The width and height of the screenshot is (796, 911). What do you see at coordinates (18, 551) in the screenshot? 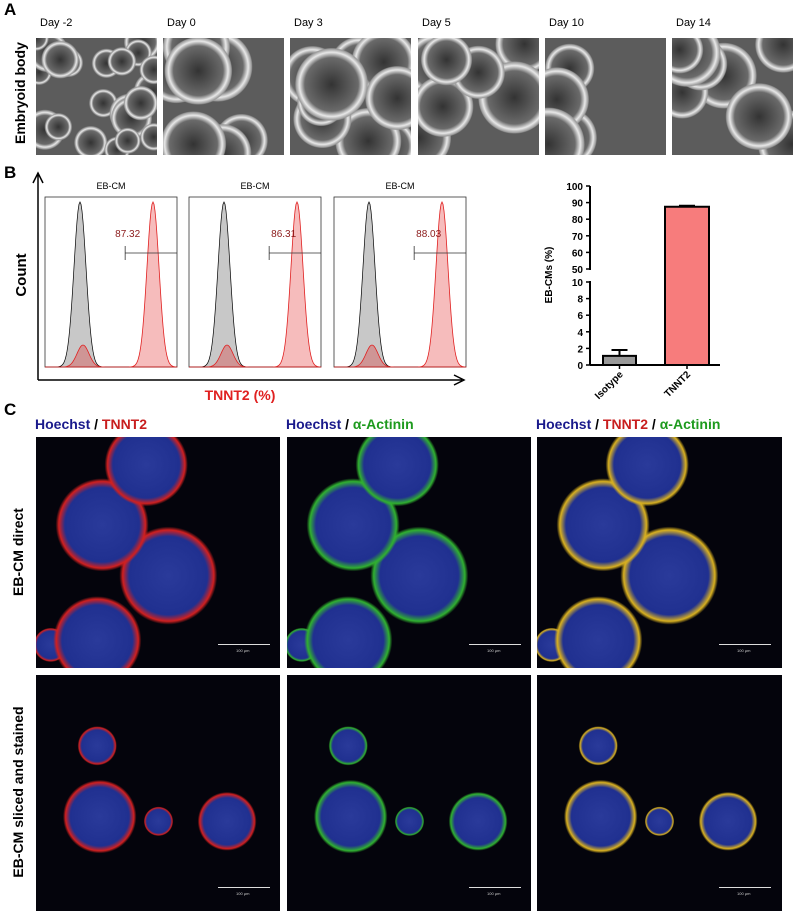
I see `row-label: EB-CM direct` at bounding box center [18, 551].